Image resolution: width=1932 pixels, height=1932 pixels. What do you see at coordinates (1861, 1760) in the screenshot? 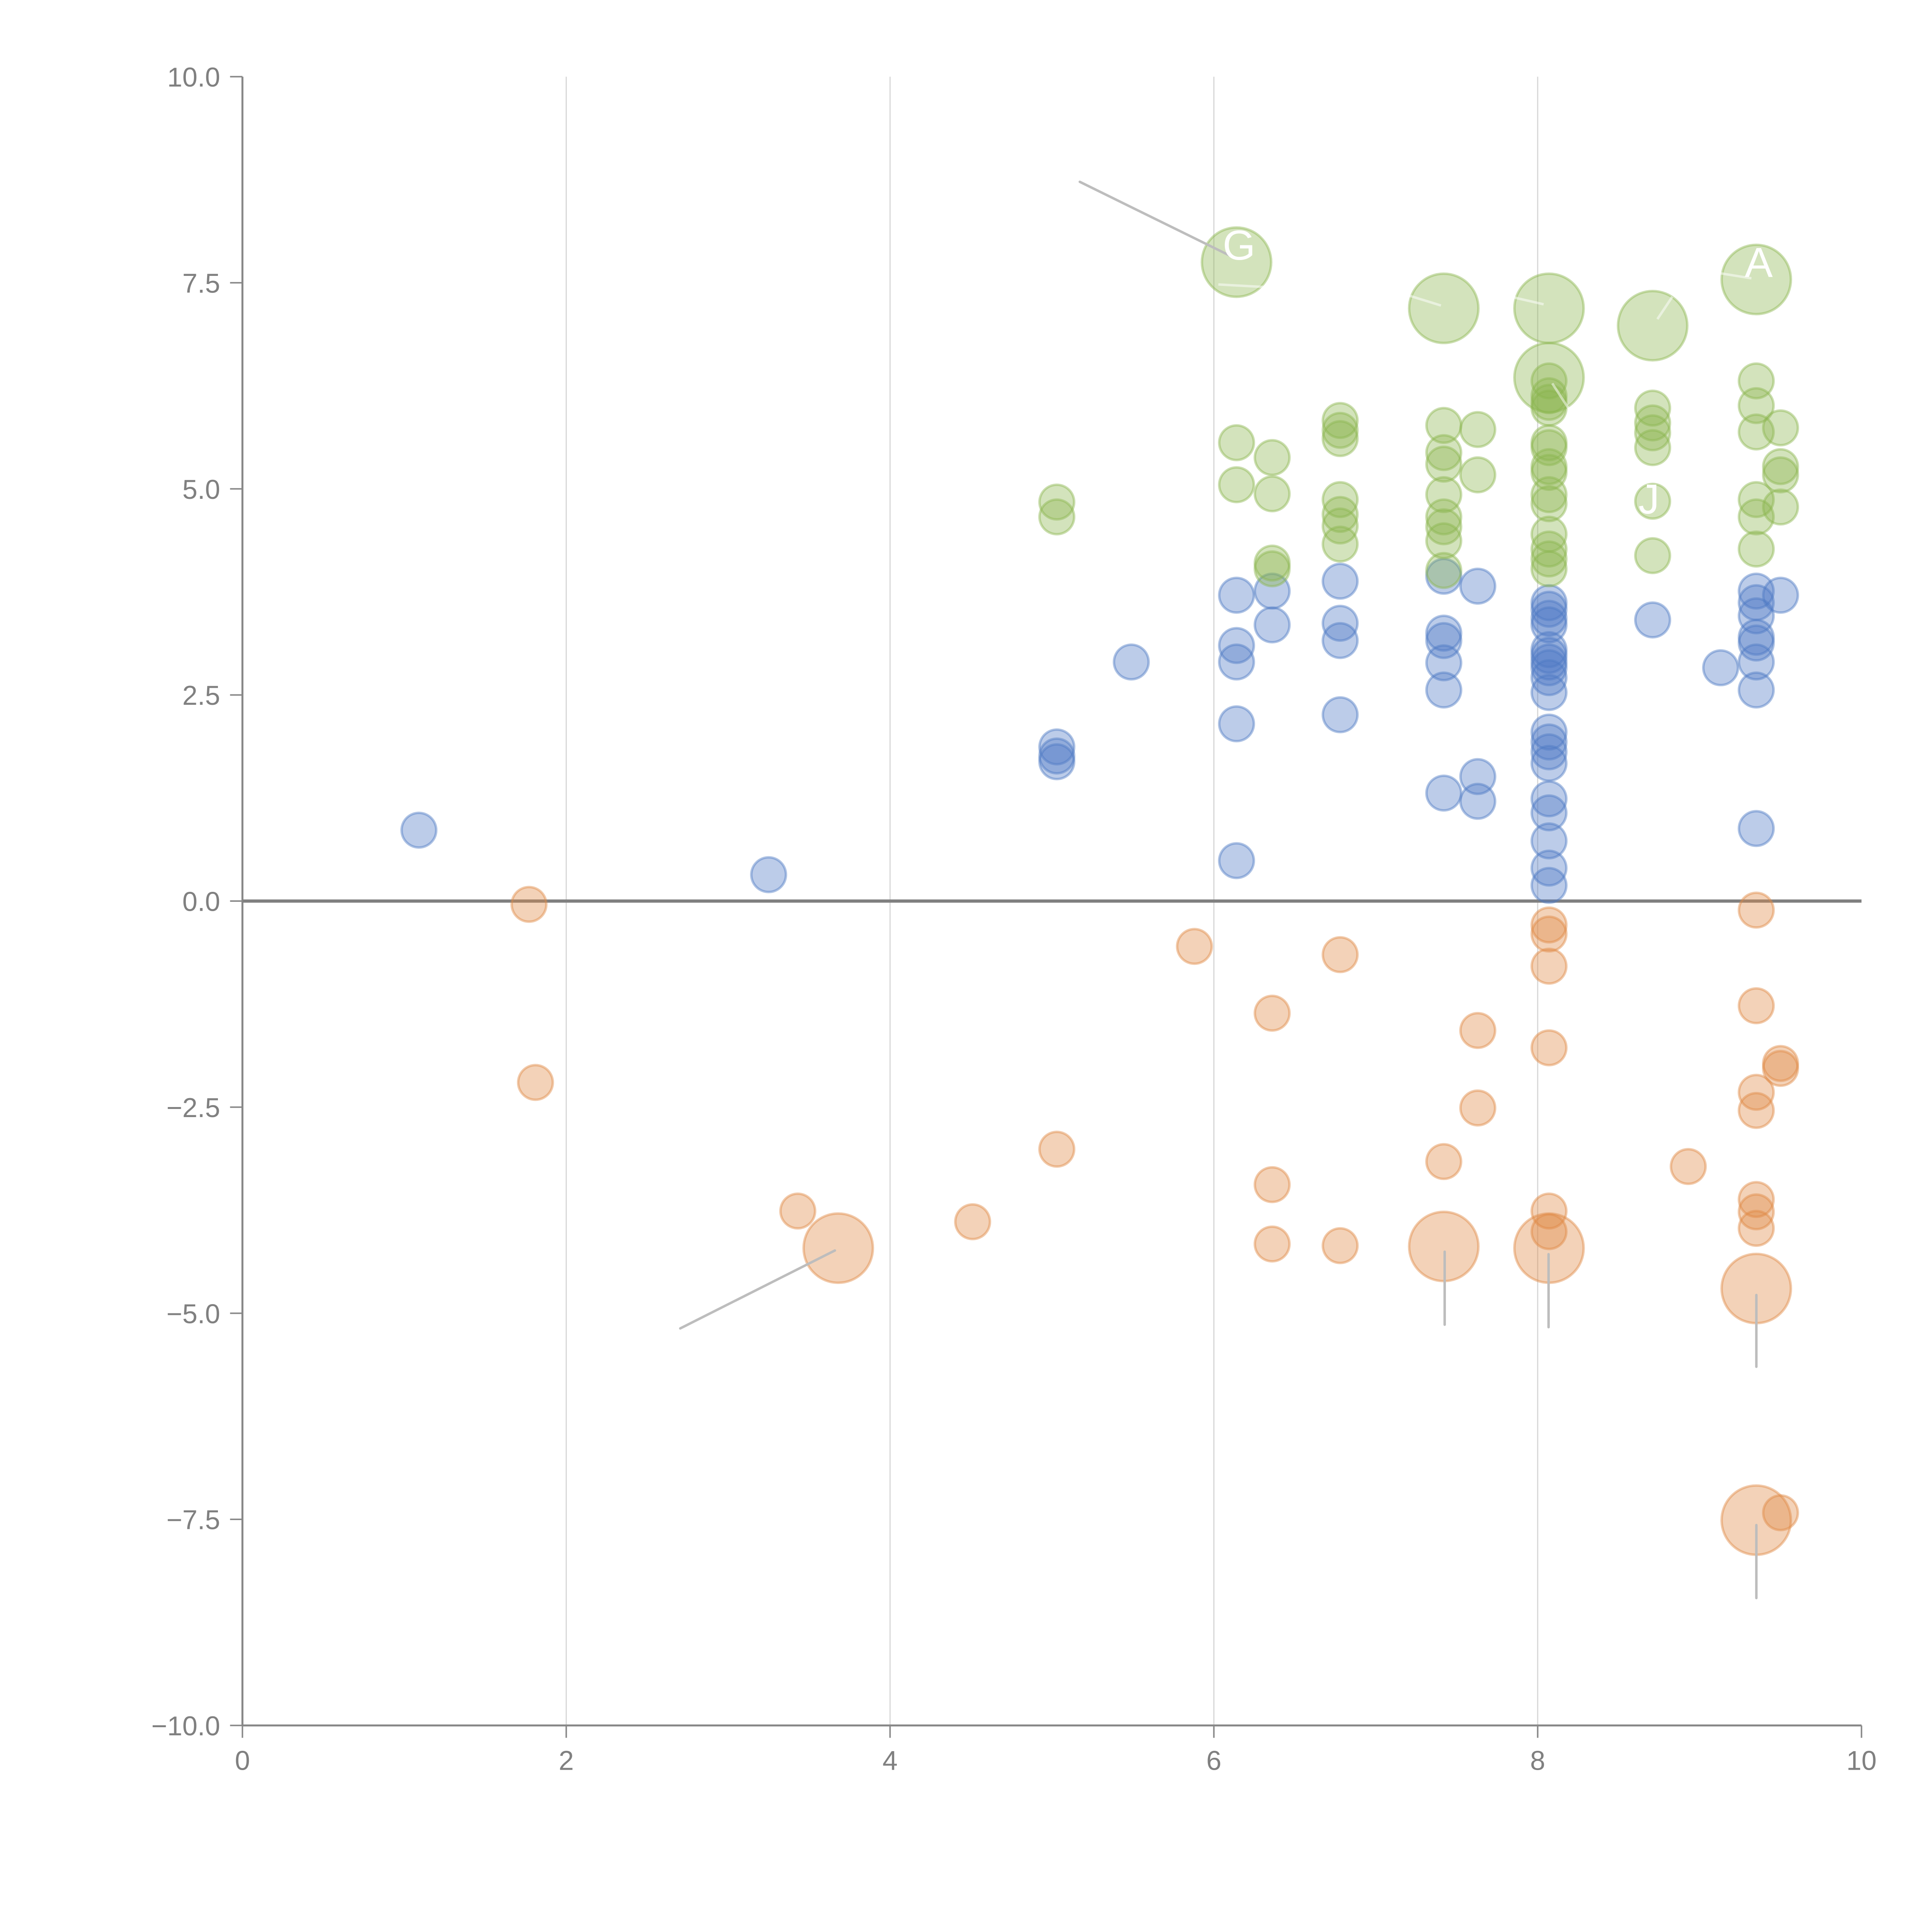
I see `x-tick-label: 10` at bounding box center [1861, 1760].